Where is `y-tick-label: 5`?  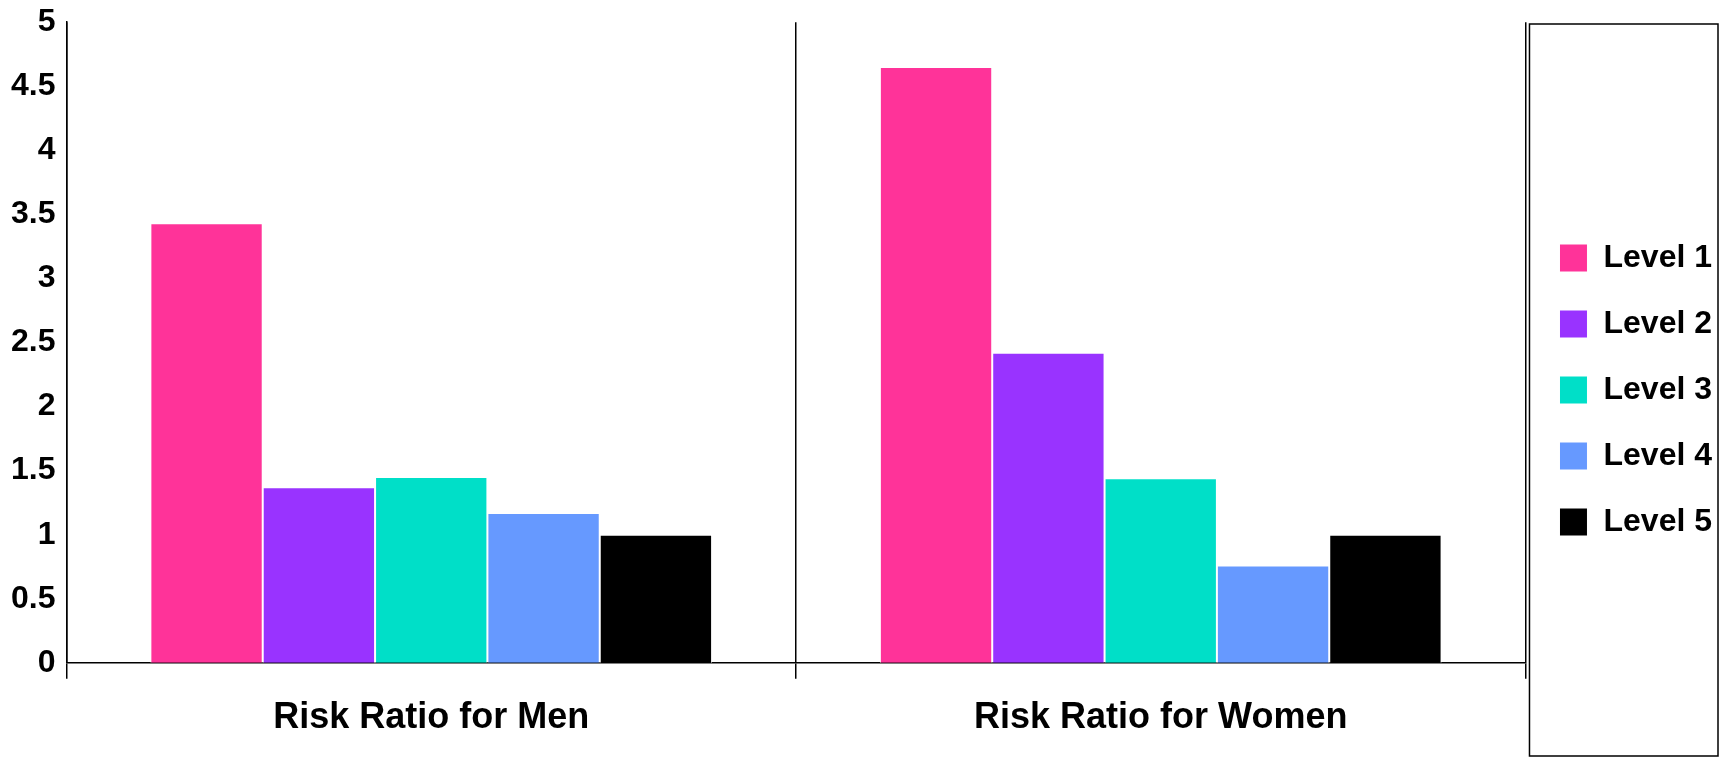
y-tick-label: 5 is located at coordinates (46, 20).